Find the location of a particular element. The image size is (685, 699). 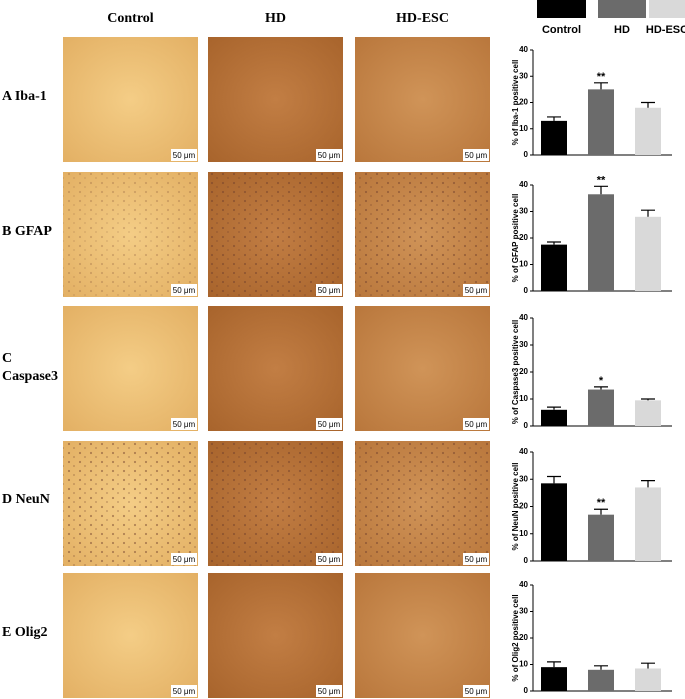

legend-label: Control is located at coordinates (561, 30).